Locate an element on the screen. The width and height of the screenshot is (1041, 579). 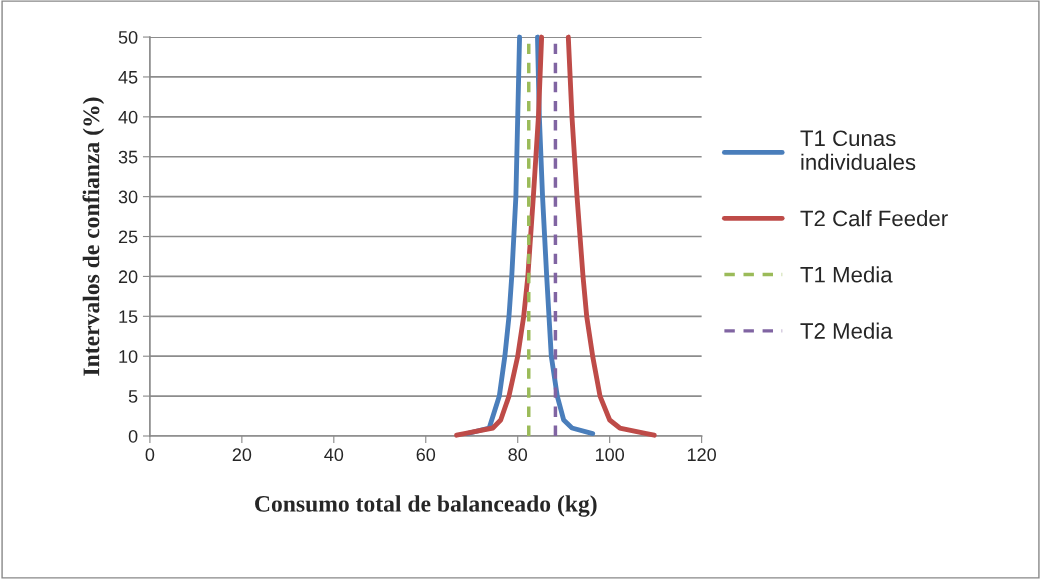
x-tick-label: 0 is located at coordinates (150, 455).